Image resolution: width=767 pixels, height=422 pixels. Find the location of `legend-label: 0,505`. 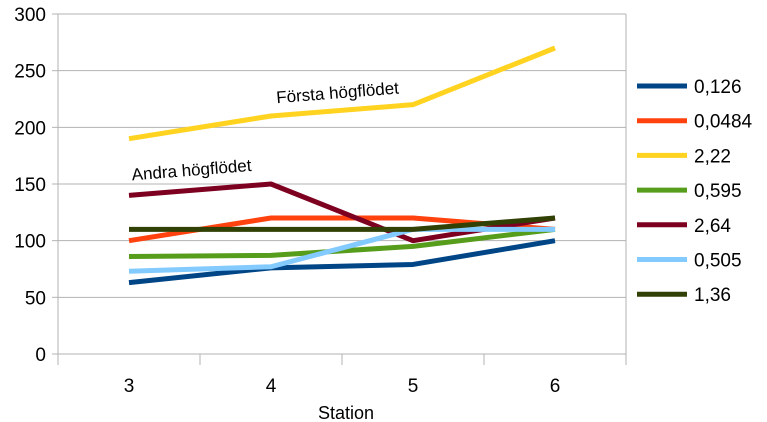

legend-label: 0,505 is located at coordinates (718, 261).